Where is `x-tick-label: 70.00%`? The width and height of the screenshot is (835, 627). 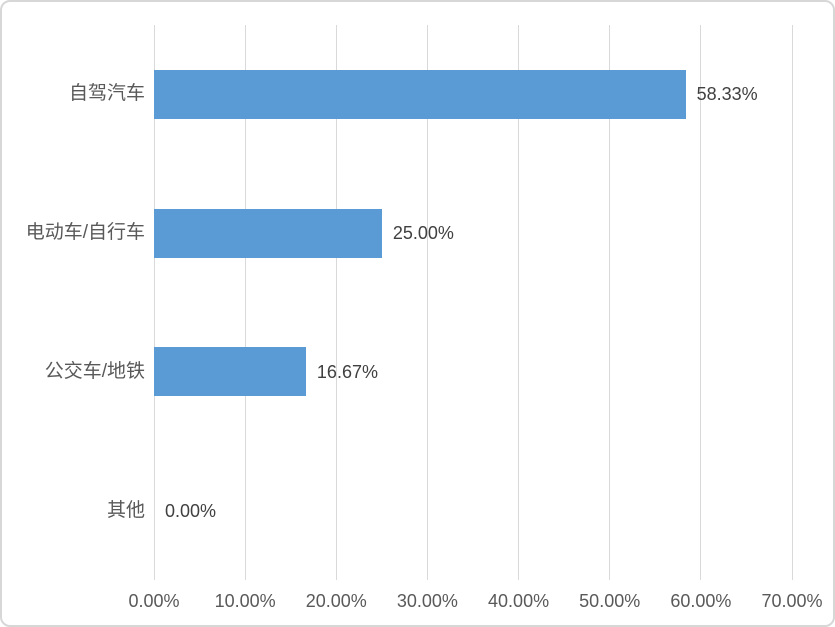
x-tick-label: 70.00% is located at coordinates (792, 601).